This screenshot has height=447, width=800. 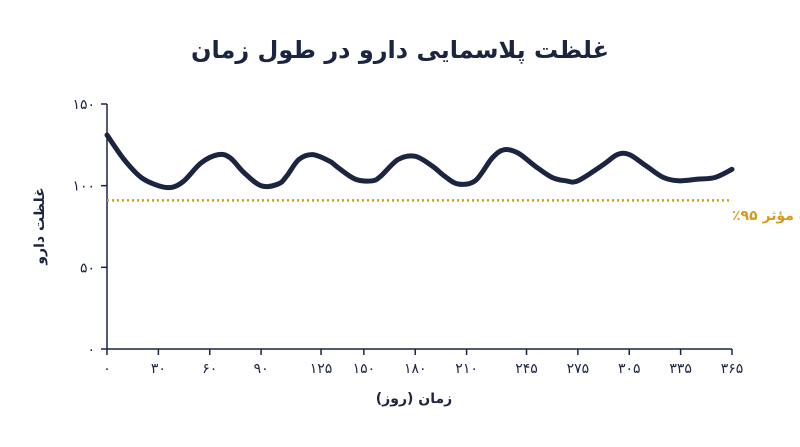 I want to click on chart-title: غلظت پلاسمایی دارو در طول زمان, so click(x=400, y=50).